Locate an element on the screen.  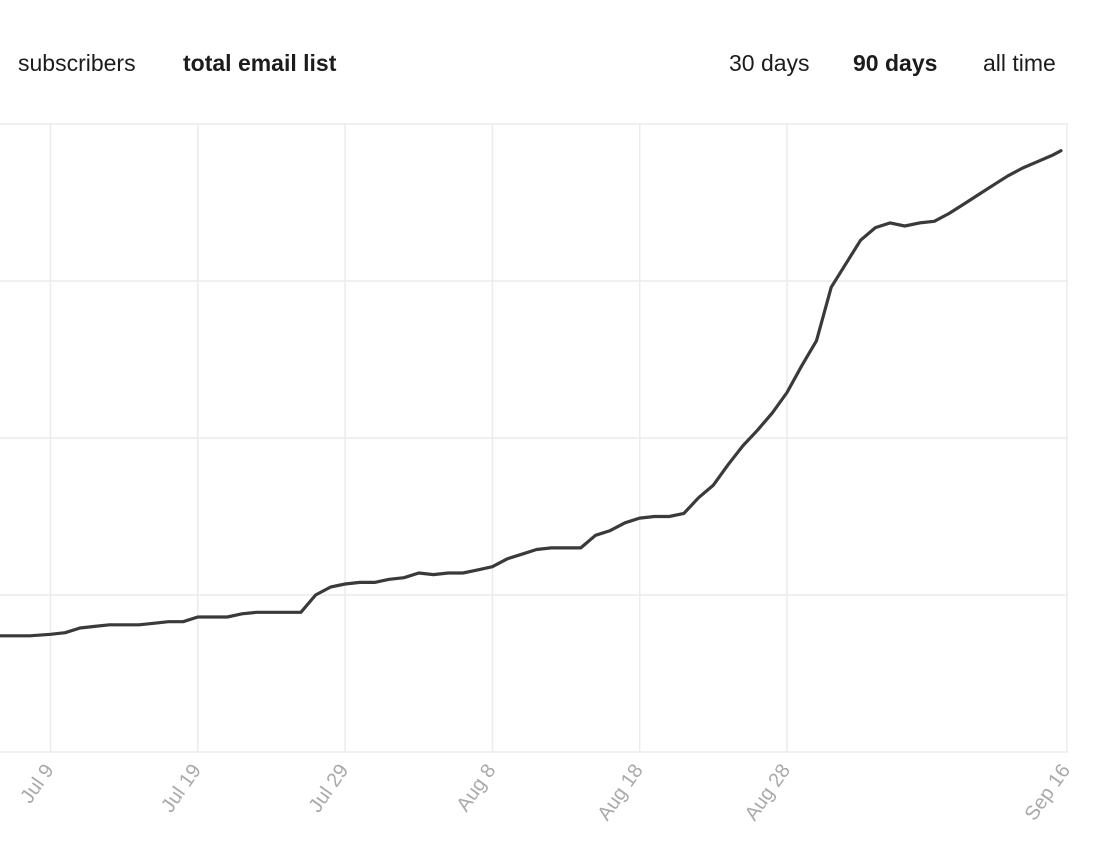
x-tick-label: Aug 28 is located at coordinates (768, 792).